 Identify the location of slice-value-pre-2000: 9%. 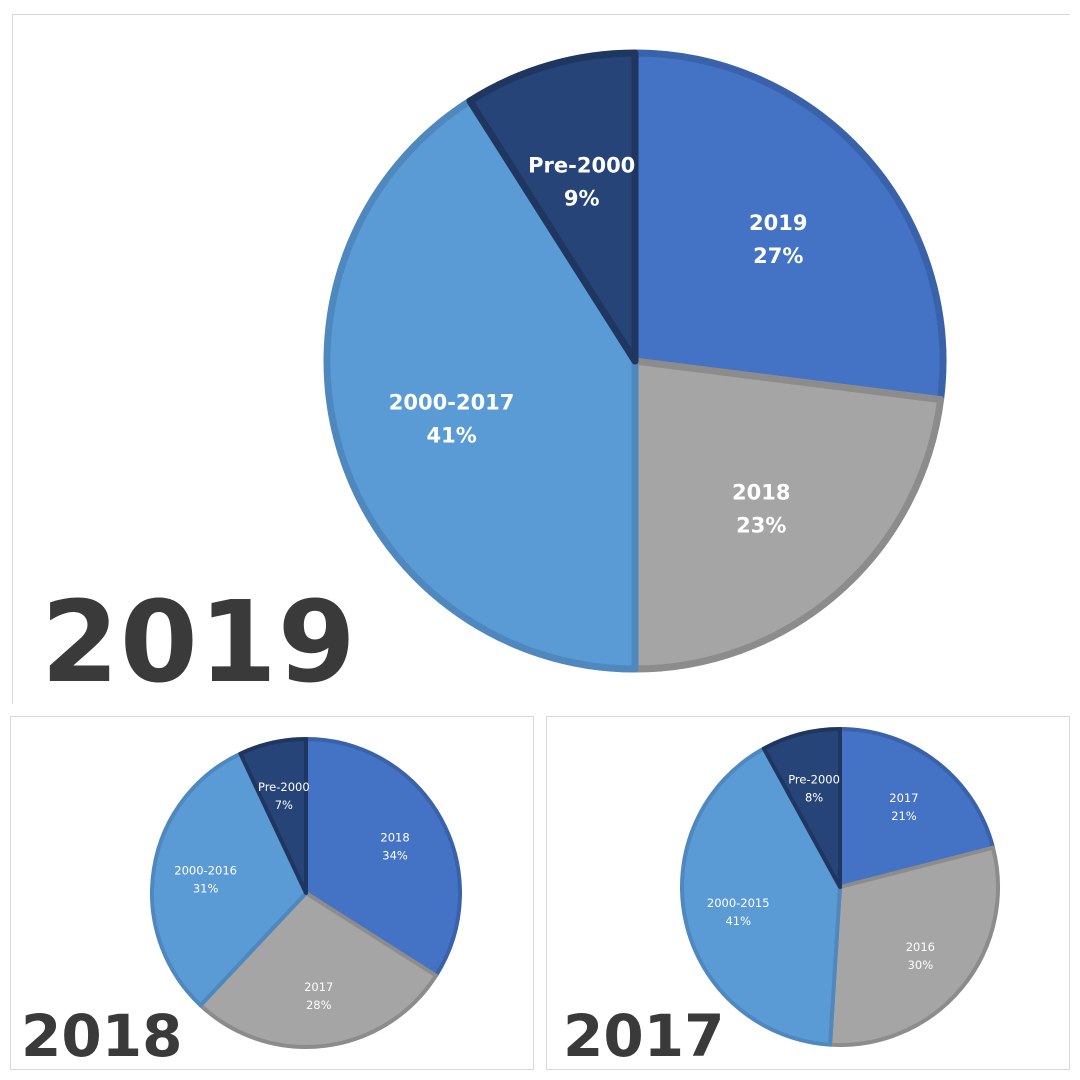
(582, 199).